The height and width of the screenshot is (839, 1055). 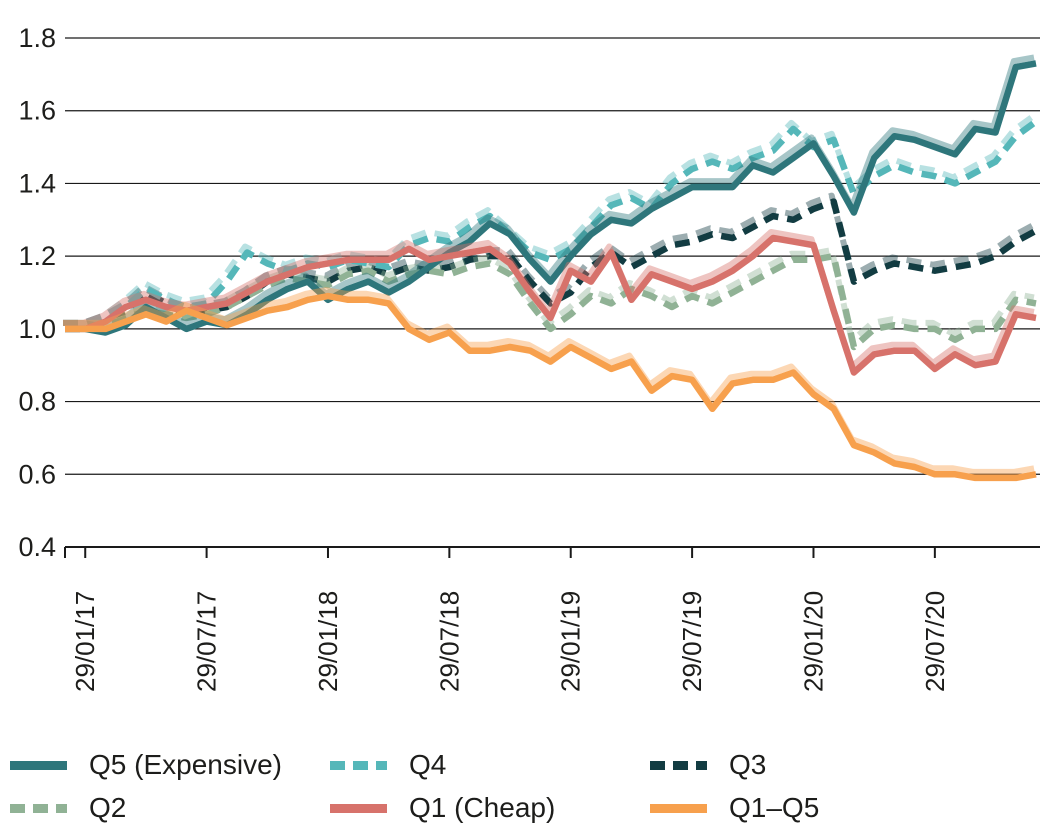 I want to click on x-tick-label: 29/07/17, so click(x=207, y=641).